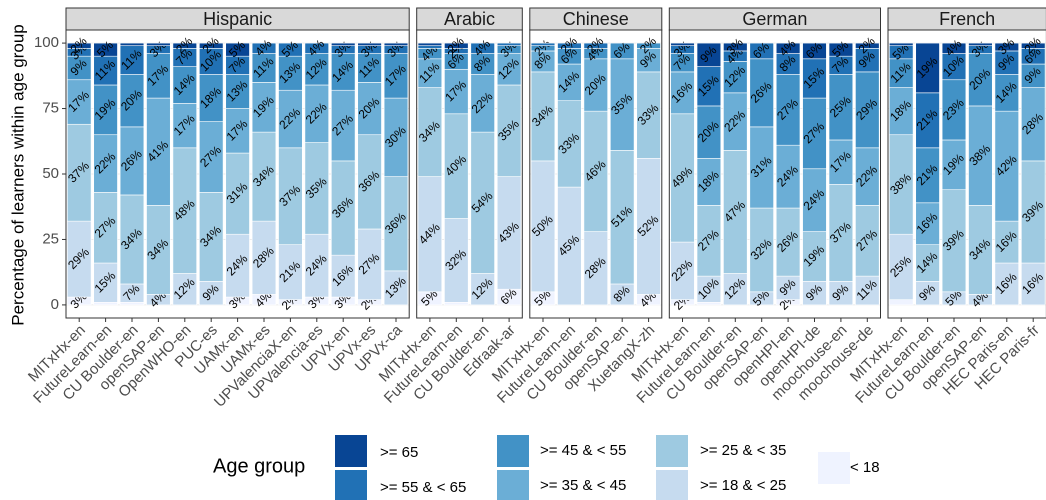 This screenshot has width=1046, height=500. What do you see at coordinates (17, 174) in the screenshot?
I see `y-axis-title: Percentage of learners within age group` at bounding box center [17, 174].